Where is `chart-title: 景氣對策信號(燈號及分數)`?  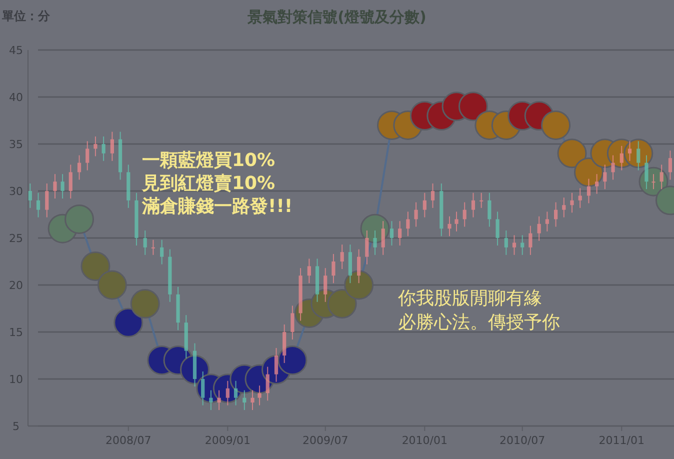 chart-title: 景氣對策信號(燈號及分數) is located at coordinates (336, 17).